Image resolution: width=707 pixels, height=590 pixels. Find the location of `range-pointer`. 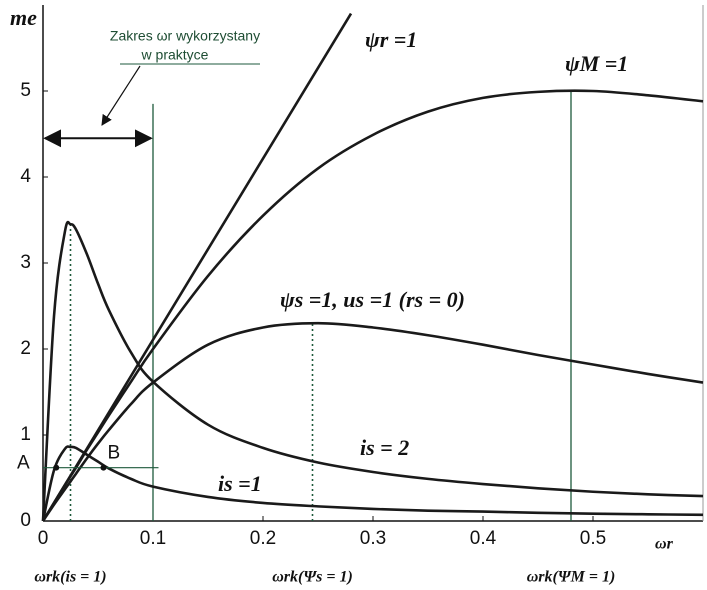

range-pointer is located at coordinates (121, 95).